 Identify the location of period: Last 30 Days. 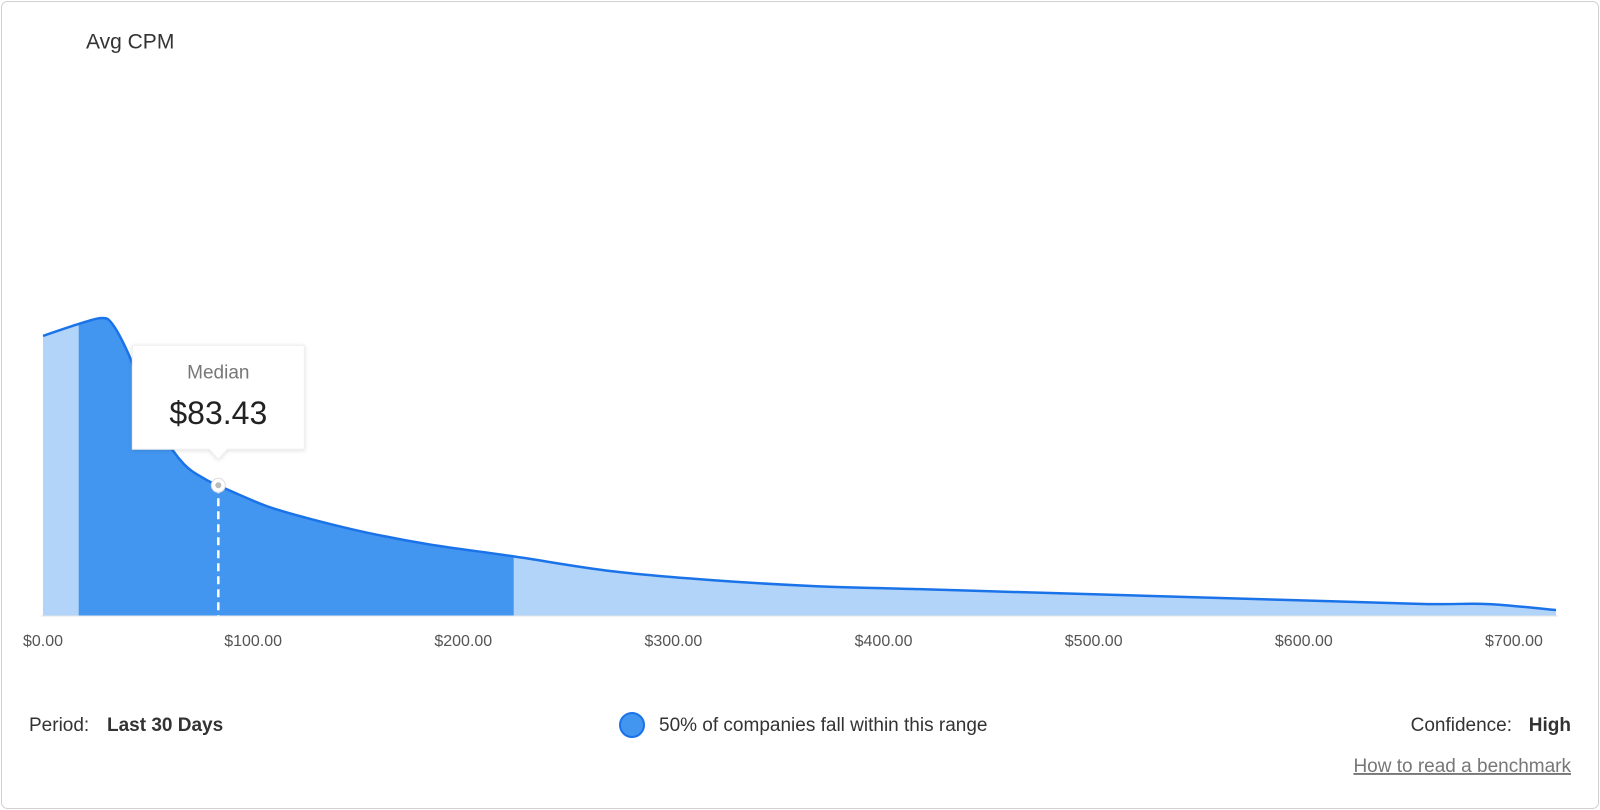
(165, 725).